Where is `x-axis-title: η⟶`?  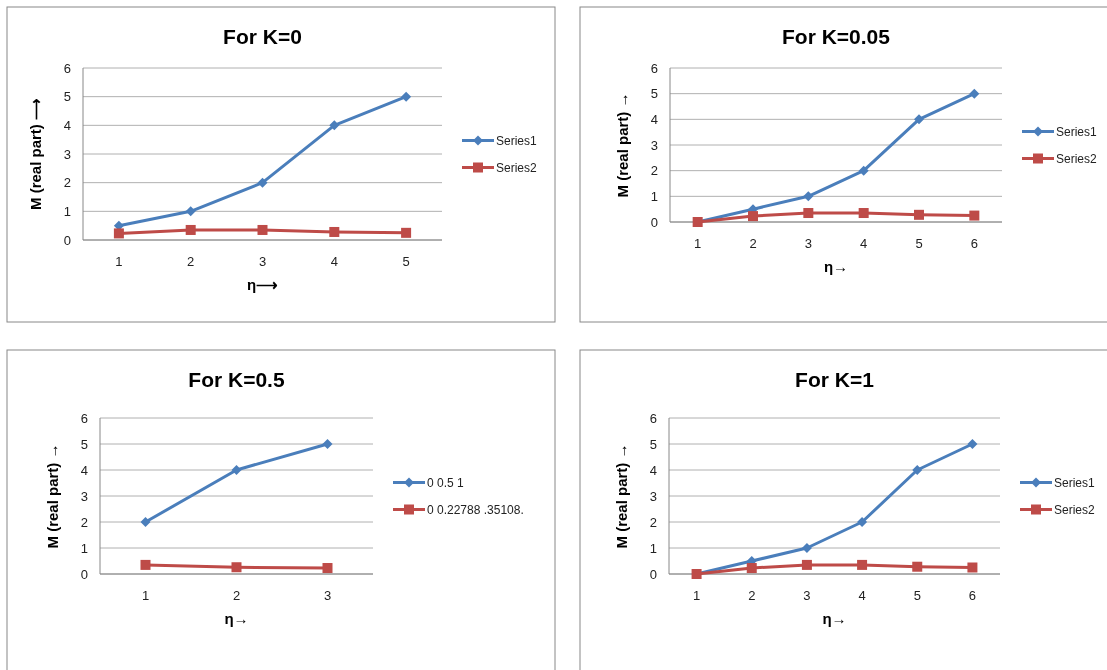 x-axis-title: η⟶ is located at coordinates (262, 284).